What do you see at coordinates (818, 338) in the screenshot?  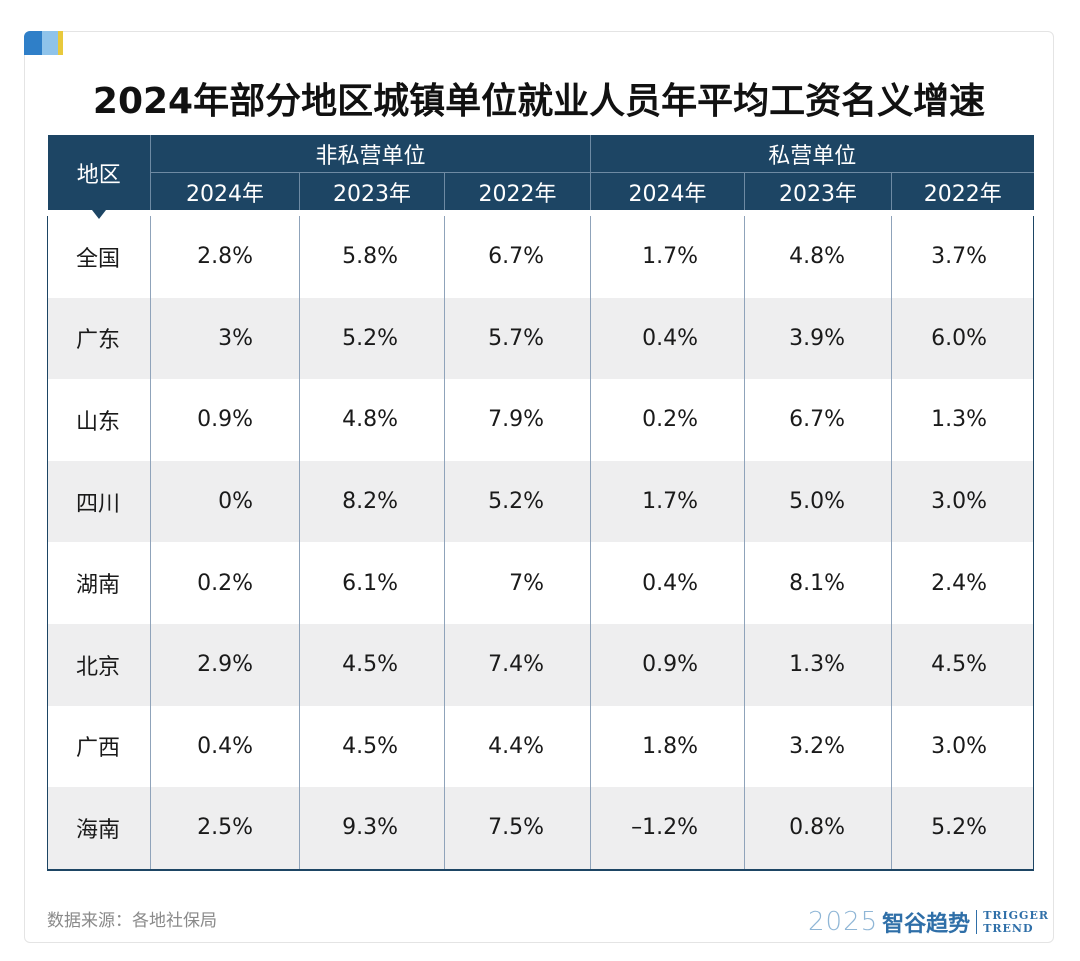 I see `value-cell: 3.9%` at bounding box center [818, 338].